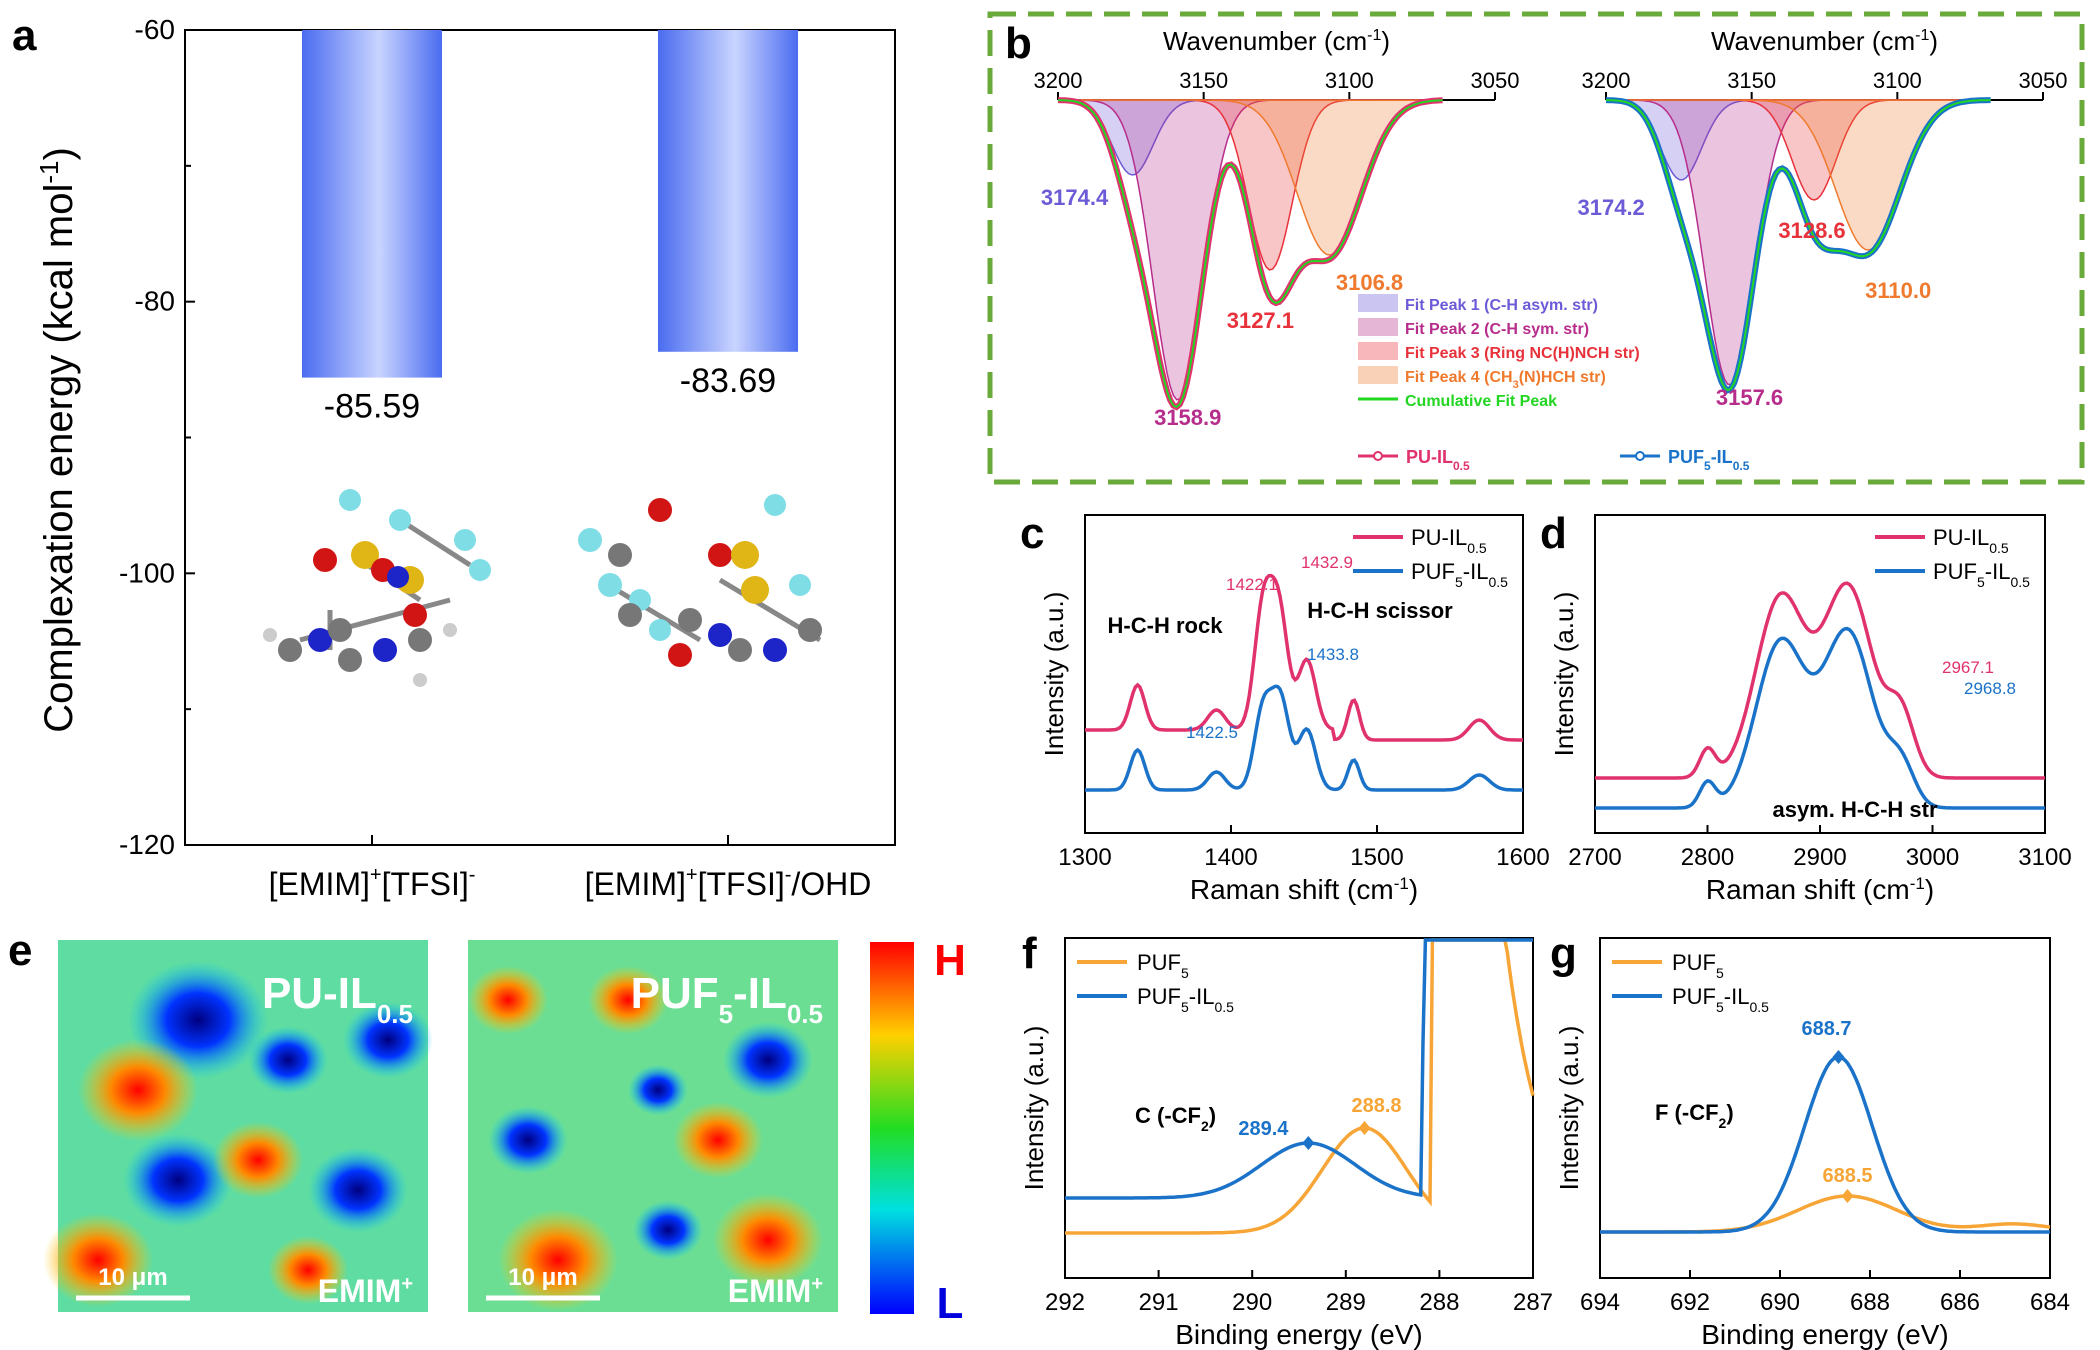 This screenshot has height=1350, width=2100. Describe the element at coordinates (1376, 1106) in the screenshot. I see `peak-label-0: 288.8` at that location.